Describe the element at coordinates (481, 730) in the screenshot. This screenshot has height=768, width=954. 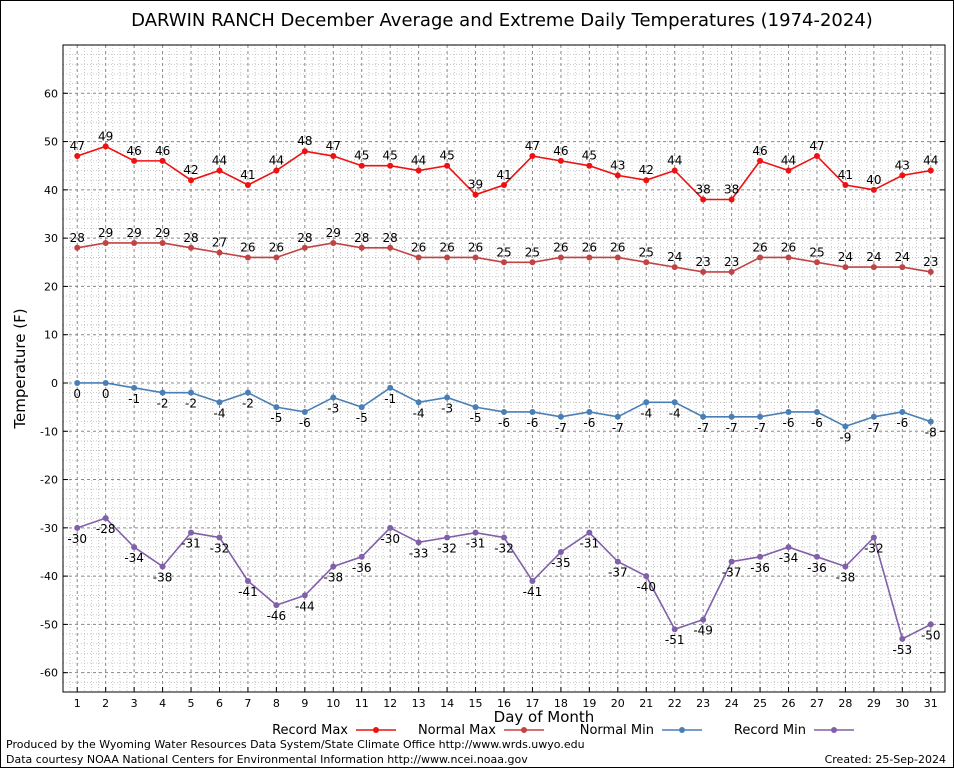
I see `legend-item-normal-max: Normal Max` at that location.